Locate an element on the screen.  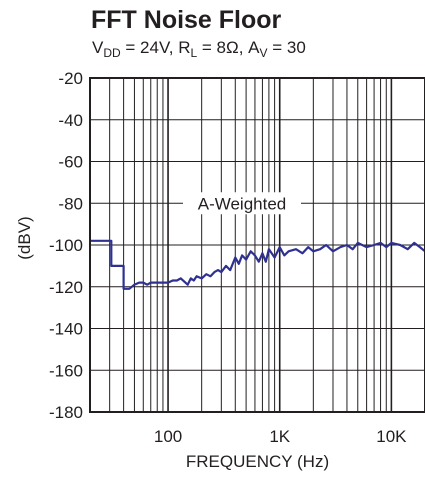
y-tick-label: -40 is located at coordinates (70, 120).